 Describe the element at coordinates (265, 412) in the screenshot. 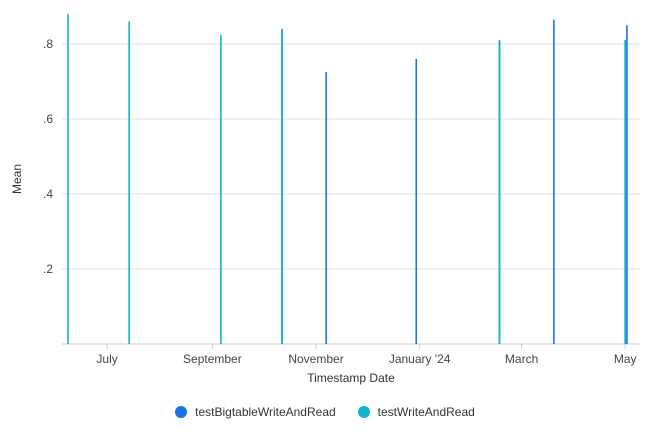

I see `legend-label-bigtable: testBigtableWriteAndRead` at that location.